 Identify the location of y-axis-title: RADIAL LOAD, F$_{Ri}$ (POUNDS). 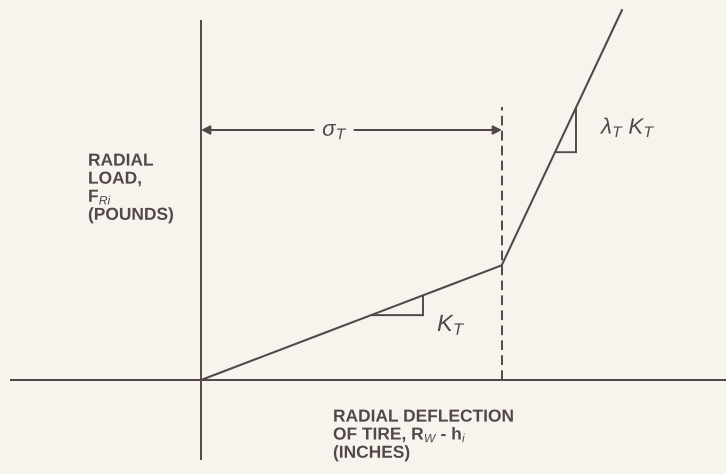
(130, 189).